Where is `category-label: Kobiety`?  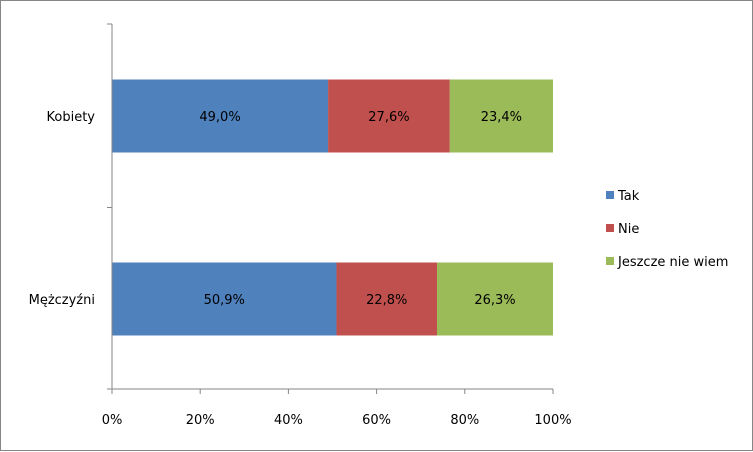
category-label: Kobiety is located at coordinates (71, 117).